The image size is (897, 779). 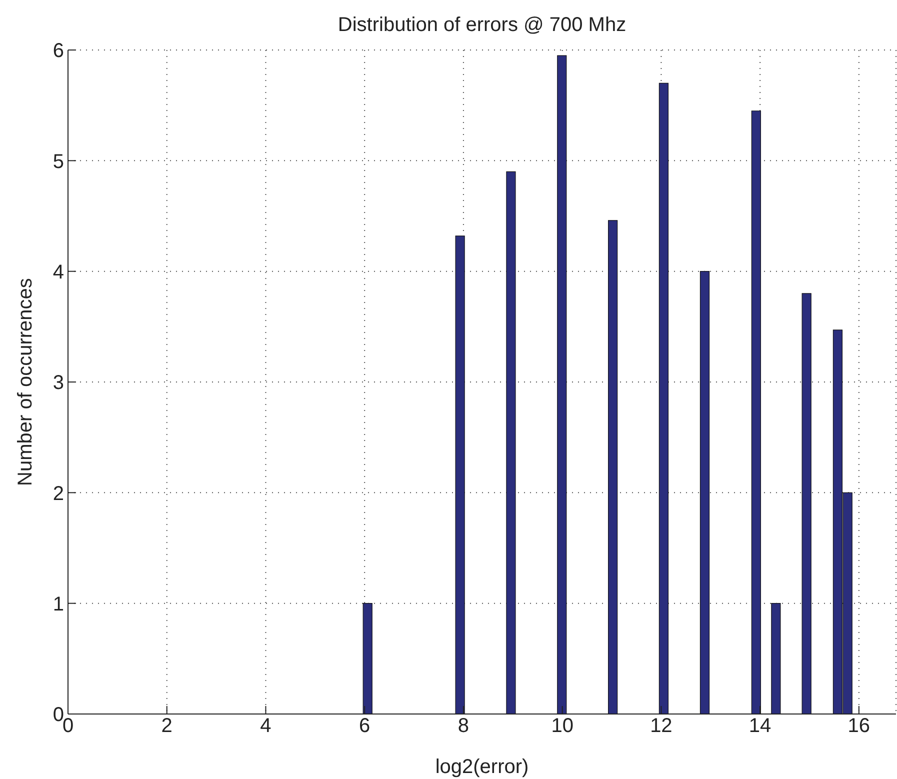 What do you see at coordinates (58, 604) in the screenshot?
I see `y-tick-label: 1` at bounding box center [58, 604].